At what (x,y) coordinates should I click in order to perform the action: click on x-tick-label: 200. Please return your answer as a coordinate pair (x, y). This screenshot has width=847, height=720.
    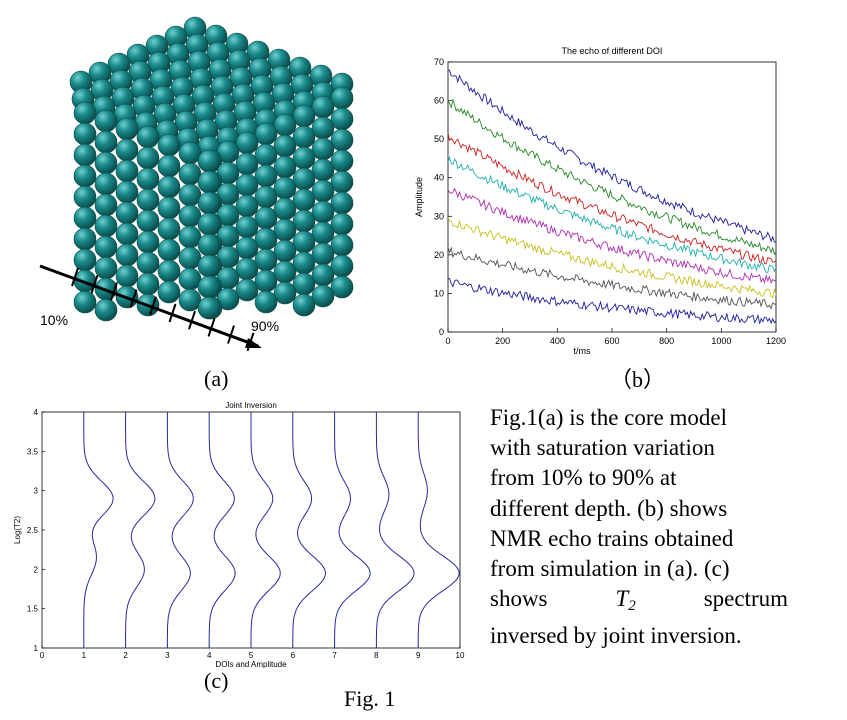
    Looking at the image, I should click on (502, 341).